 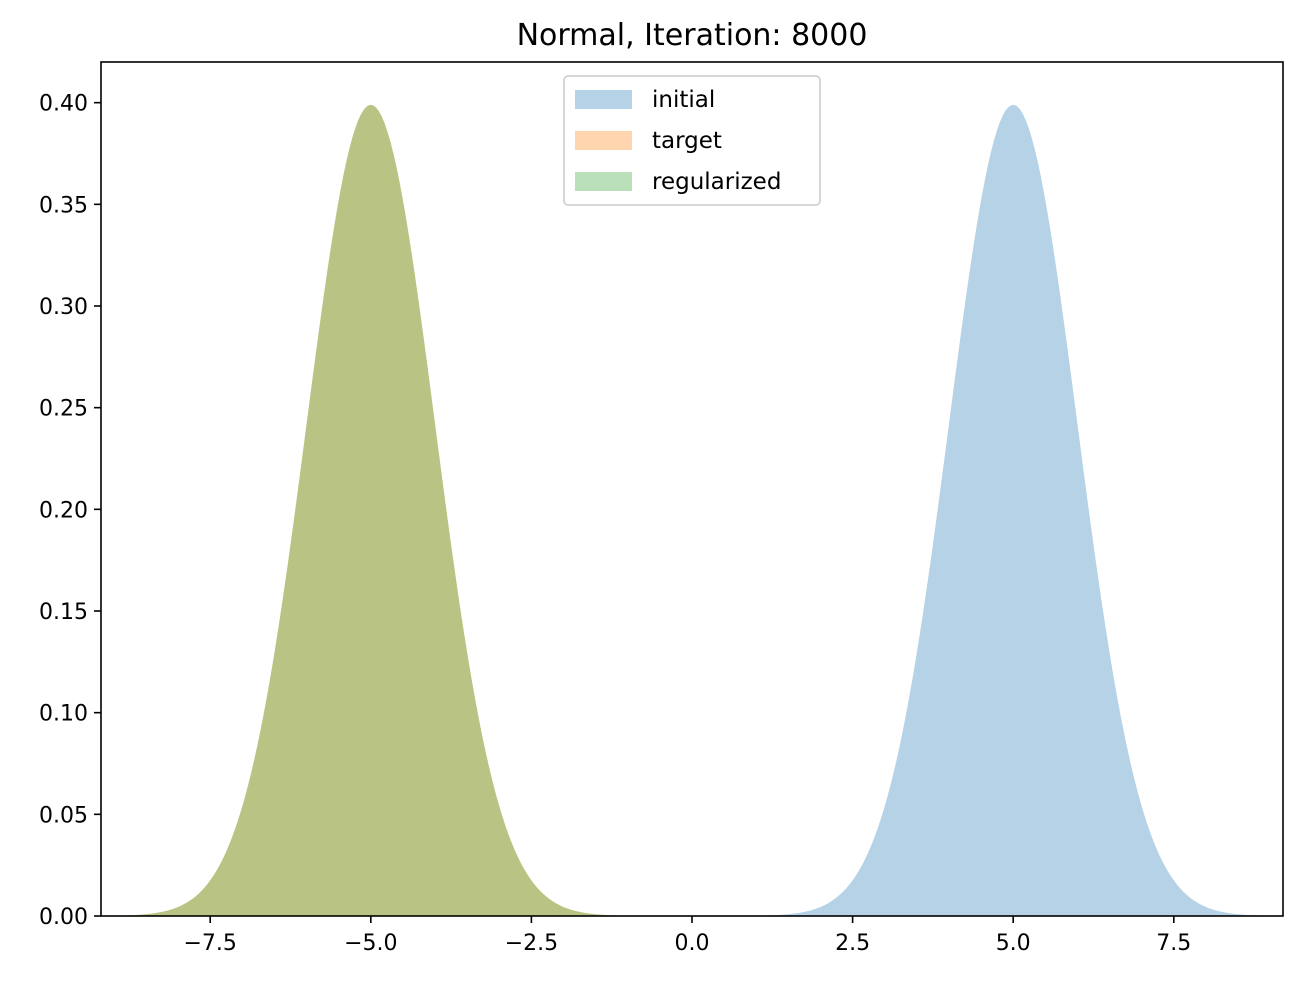 What do you see at coordinates (852, 943) in the screenshot?
I see `x-tick-label: 2.5` at bounding box center [852, 943].